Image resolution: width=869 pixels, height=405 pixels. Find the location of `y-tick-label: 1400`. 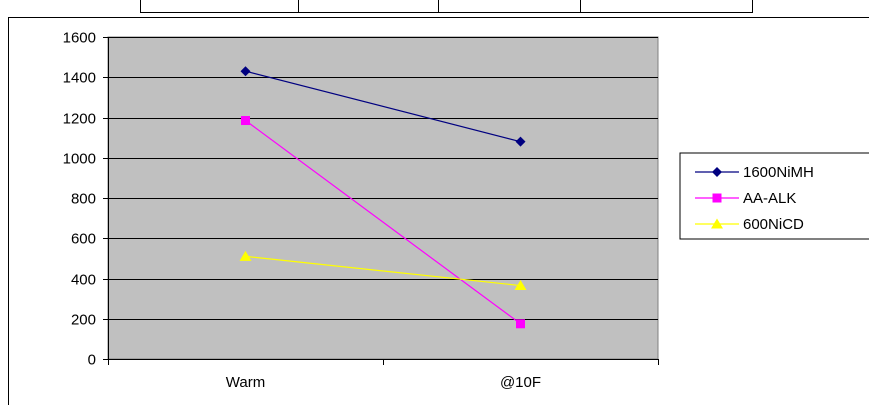

y-tick-label: 1400 is located at coordinates (79, 78).